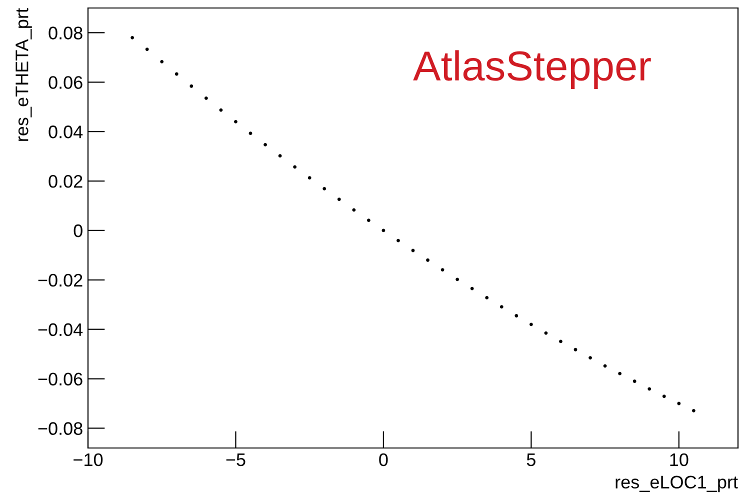 This screenshot has width=740, height=495. I want to click on y-tick-label: 0.08, so click(65, 33).